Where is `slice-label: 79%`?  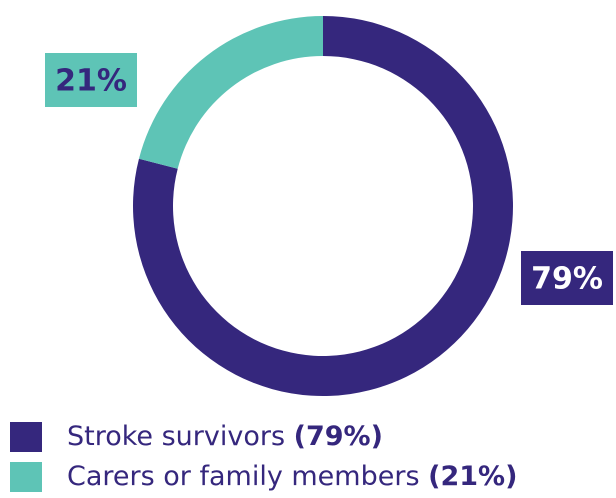 slice-label: 79% is located at coordinates (567, 279).